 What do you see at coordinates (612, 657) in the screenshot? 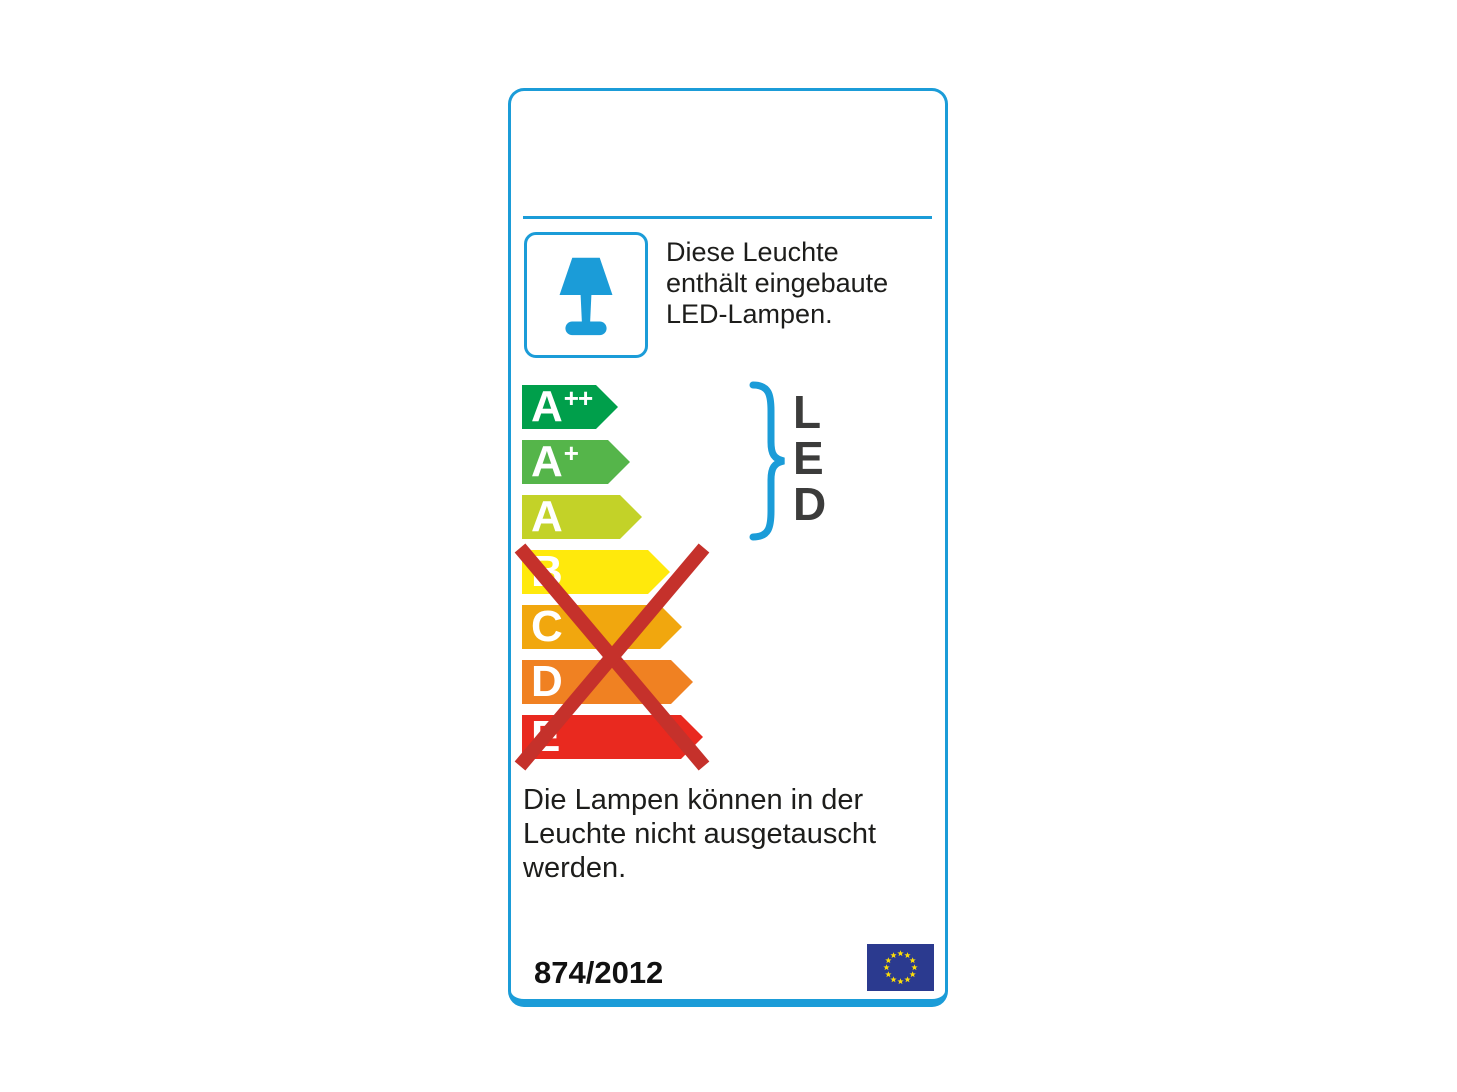
I see `cross-out-x-icon` at bounding box center [612, 657].